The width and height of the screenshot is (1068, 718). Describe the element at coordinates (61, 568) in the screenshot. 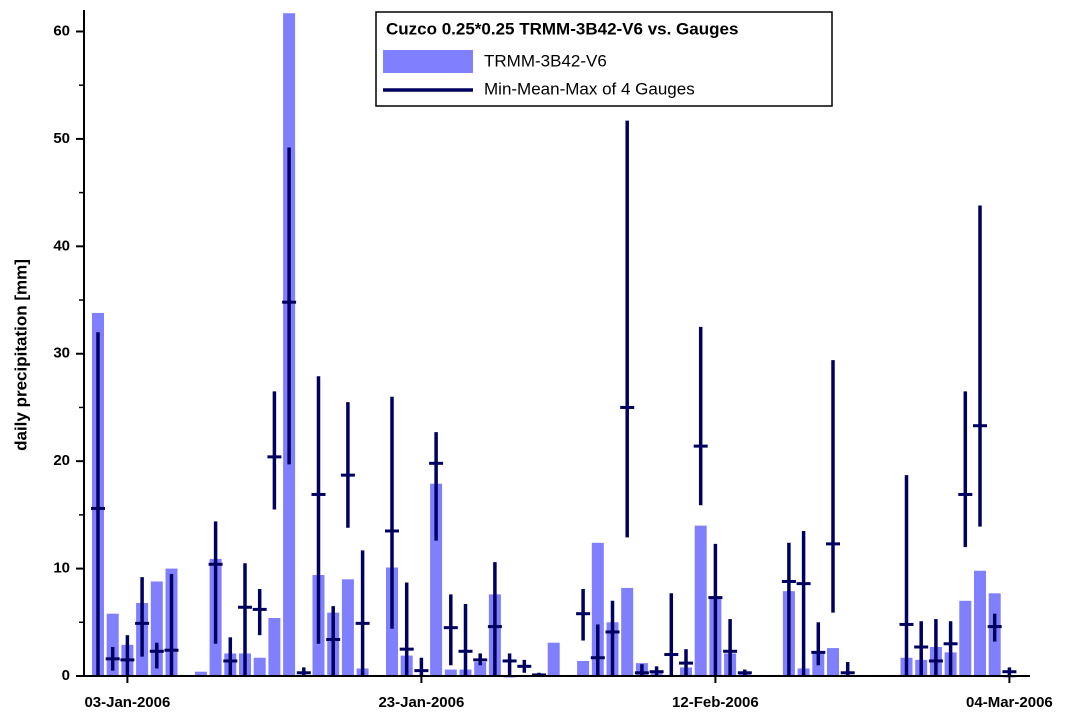

I see `y-tick-label: 10` at that location.